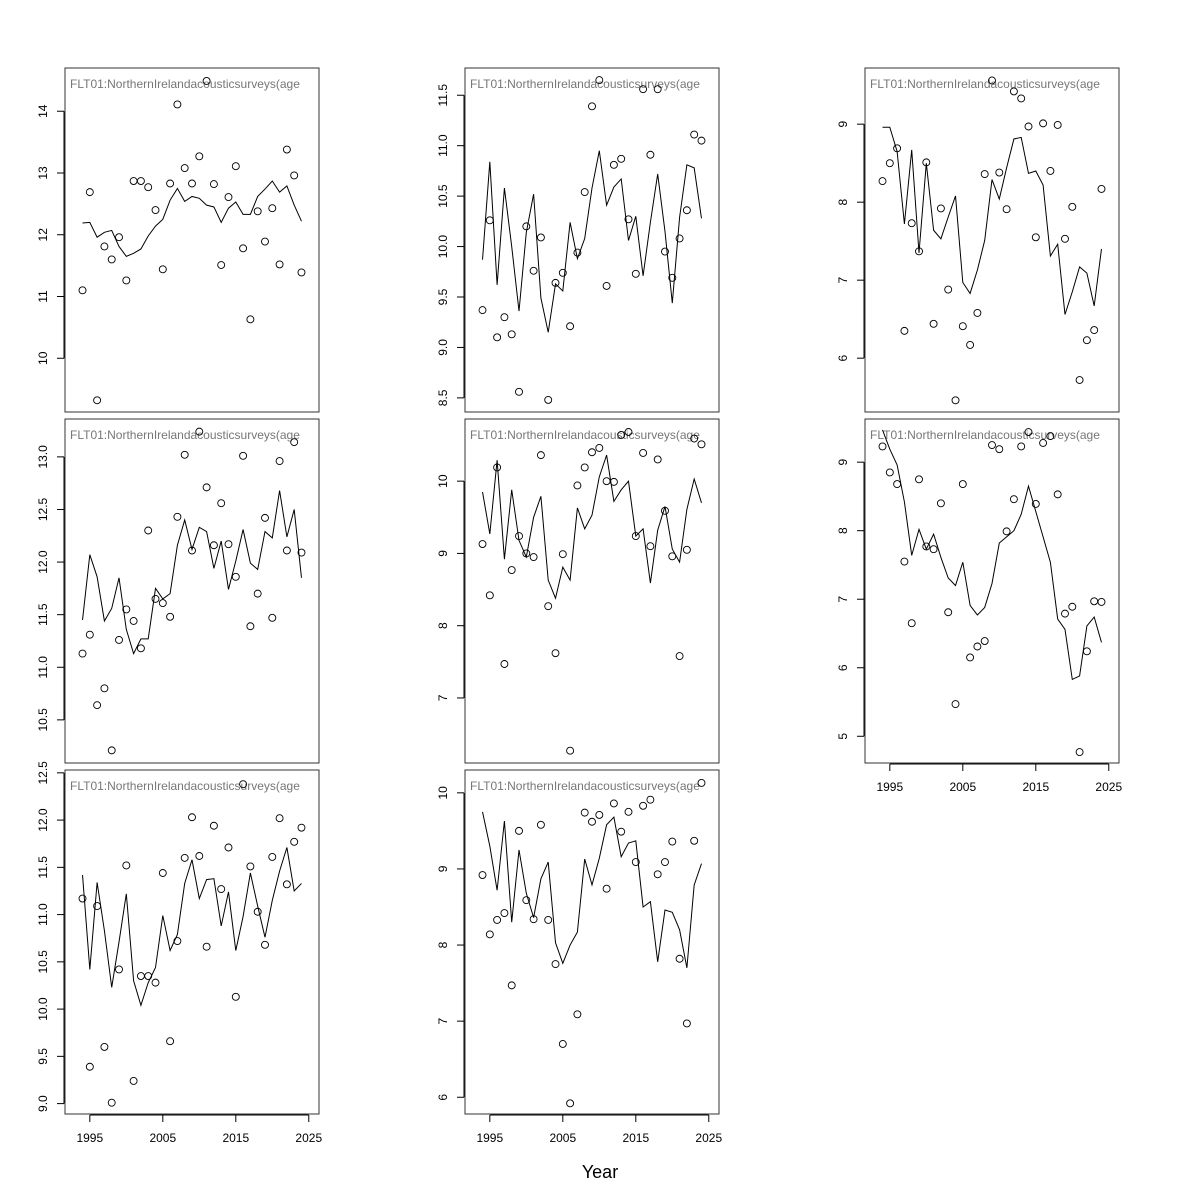 The width and height of the screenshot is (1200, 1200). I want to click on panel-title-group: FLT01:NorthernIrelandacousticsurveys(age, so click(185, 84).